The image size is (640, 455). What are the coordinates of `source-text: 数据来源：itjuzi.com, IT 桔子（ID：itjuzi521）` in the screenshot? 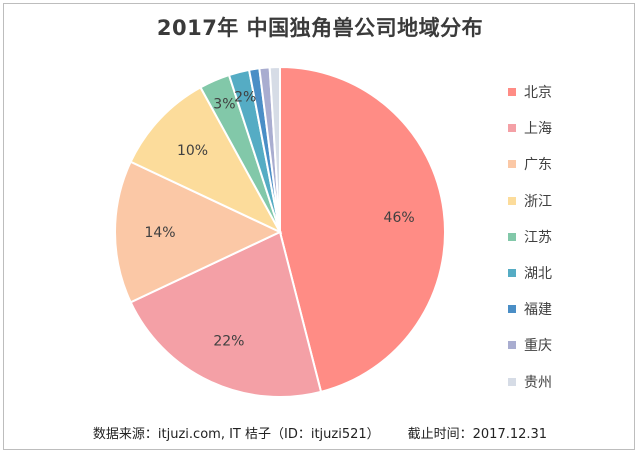 It's located at (236, 434).